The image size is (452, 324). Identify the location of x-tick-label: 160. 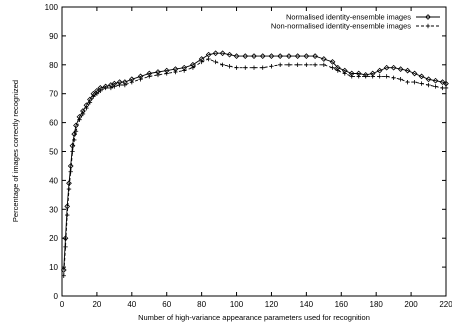
(342, 304).